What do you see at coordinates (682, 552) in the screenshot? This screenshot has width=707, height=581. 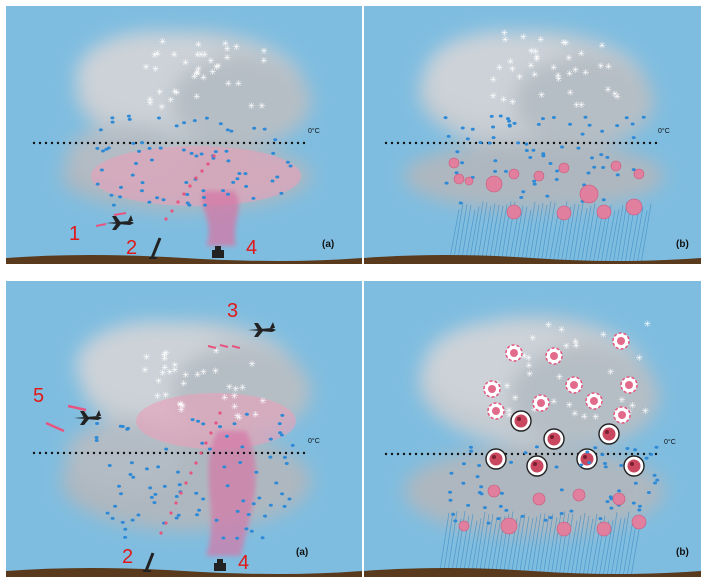 I see `panel-label: (b)` at bounding box center [682, 552].